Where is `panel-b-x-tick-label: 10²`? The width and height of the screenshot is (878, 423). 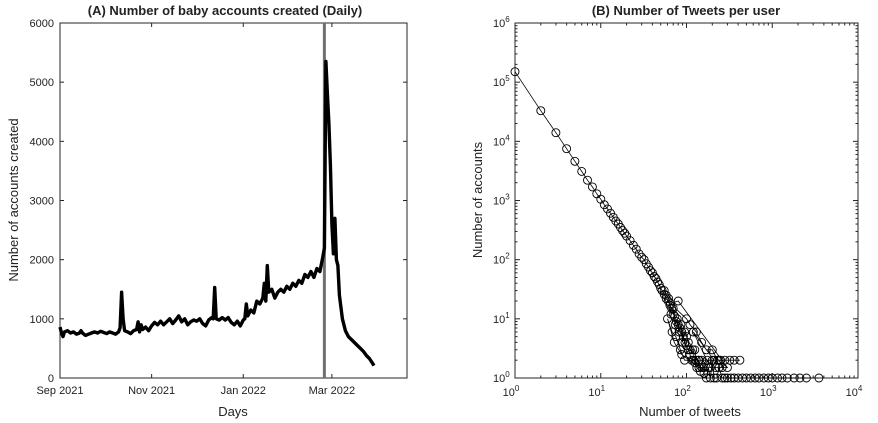
panel-b-x-tick-label: 10² is located at coordinates (682, 391).